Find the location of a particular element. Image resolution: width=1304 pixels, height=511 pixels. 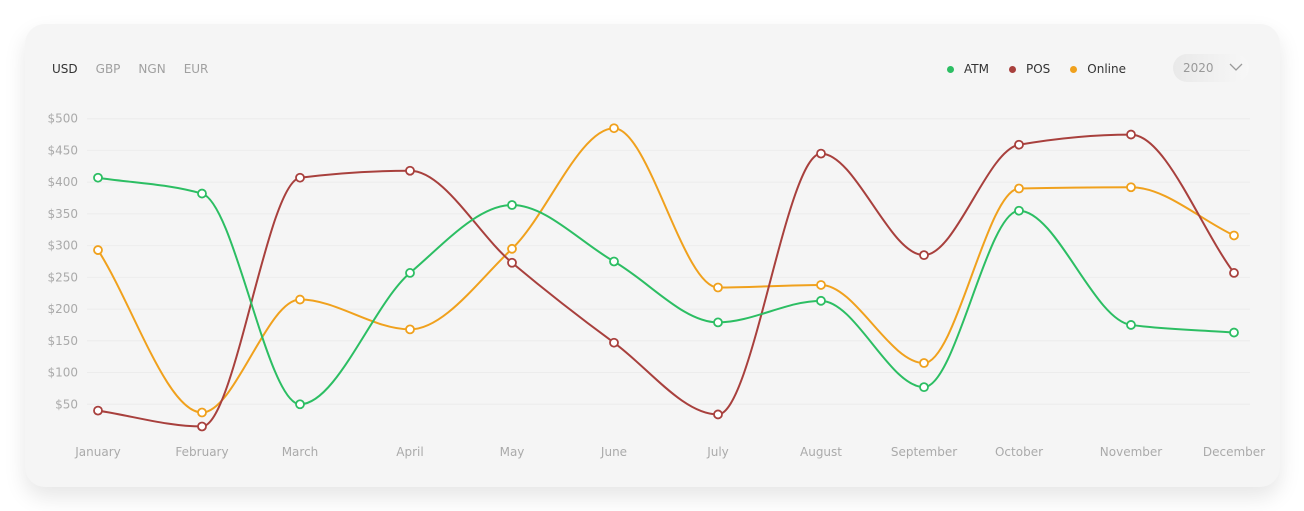

x-tick-label: June is located at coordinates (613, 452).